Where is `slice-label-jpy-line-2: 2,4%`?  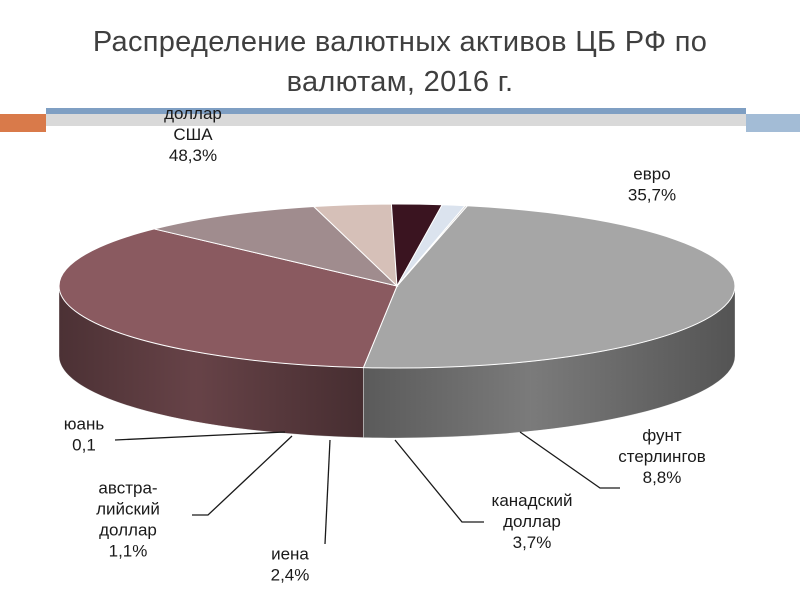
slice-label-jpy-line-2: 2,4% is located at coordinates (290, 575).